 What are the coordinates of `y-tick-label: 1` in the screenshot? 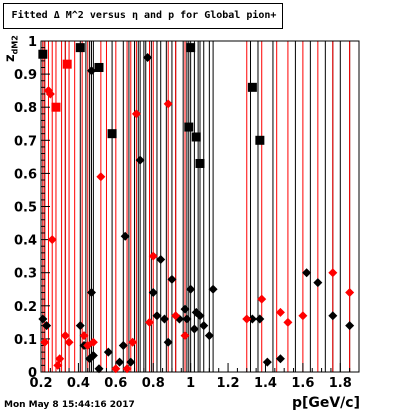 It's located at (32, 42).